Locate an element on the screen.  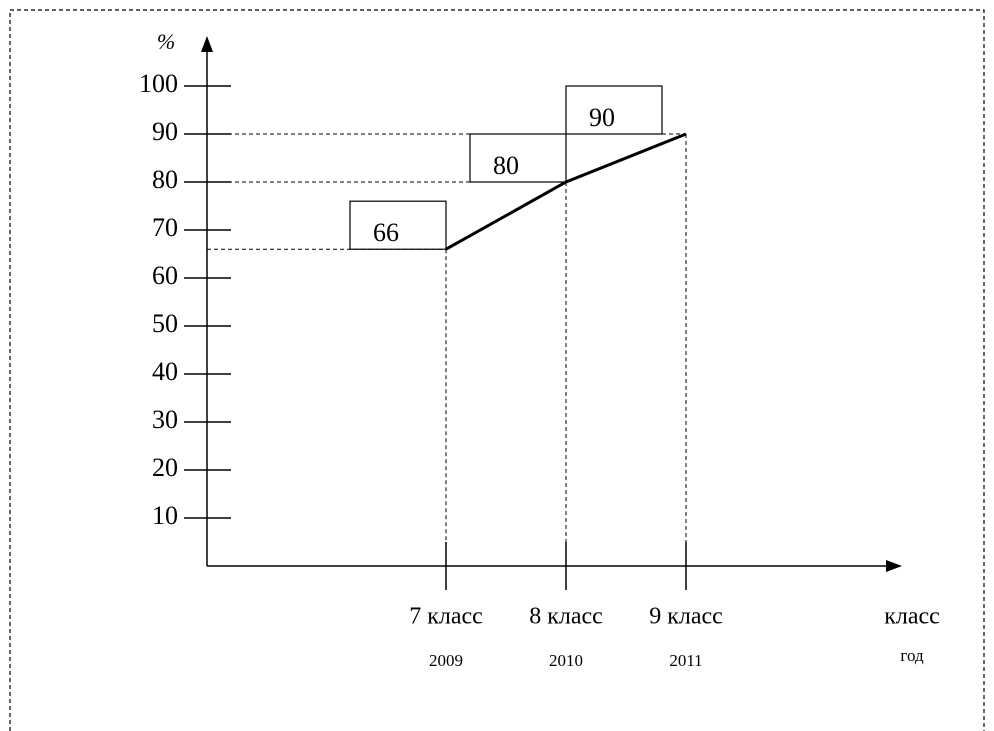
data-label: 80 is located at coordinates (506, 165).